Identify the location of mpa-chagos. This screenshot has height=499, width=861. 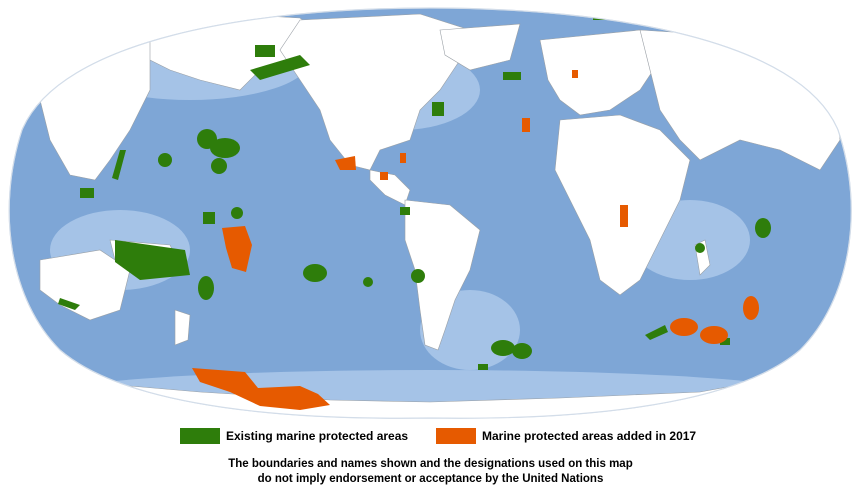
(763, 228).